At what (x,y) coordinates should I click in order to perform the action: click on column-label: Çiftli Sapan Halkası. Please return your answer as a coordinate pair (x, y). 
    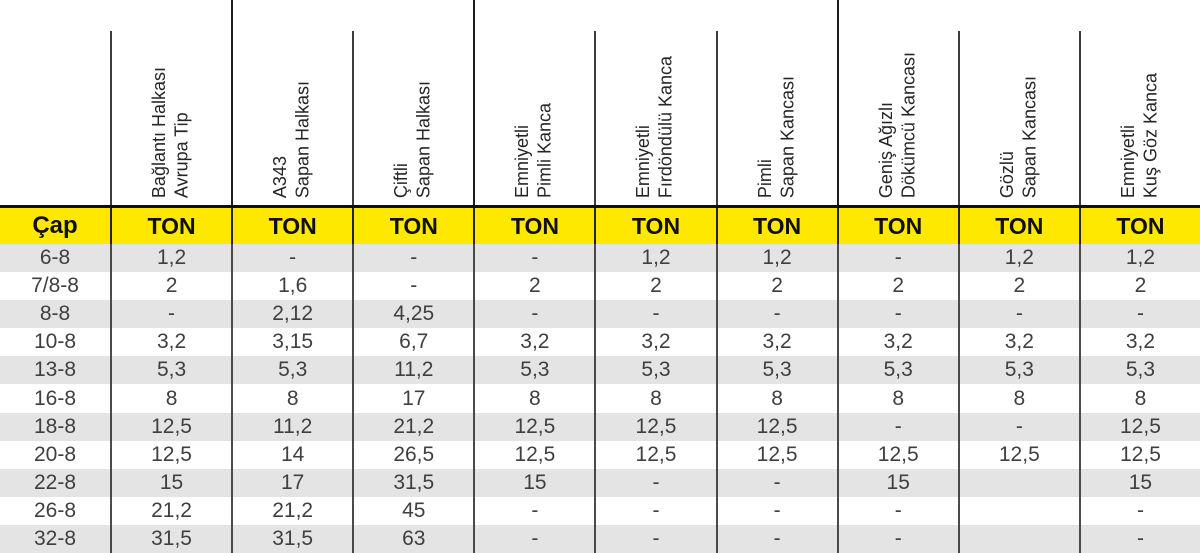
    Looking at the image, I should click on (412, 139).